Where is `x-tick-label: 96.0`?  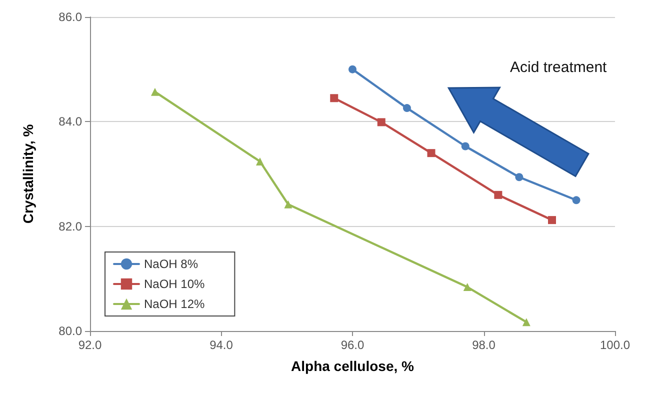 x-tick-label: 96.0 is located at coordinates (352, 345).